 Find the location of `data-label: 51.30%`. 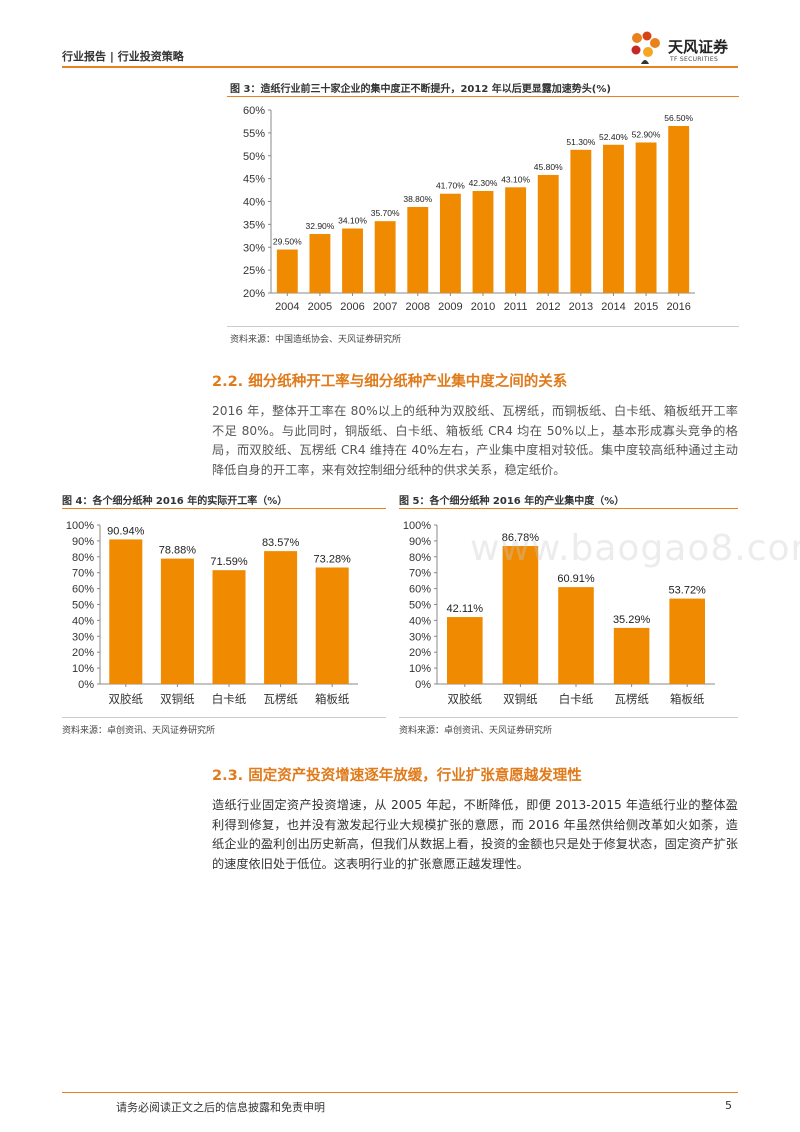

data-label: 51.30% is located at coordinates (580, 142).